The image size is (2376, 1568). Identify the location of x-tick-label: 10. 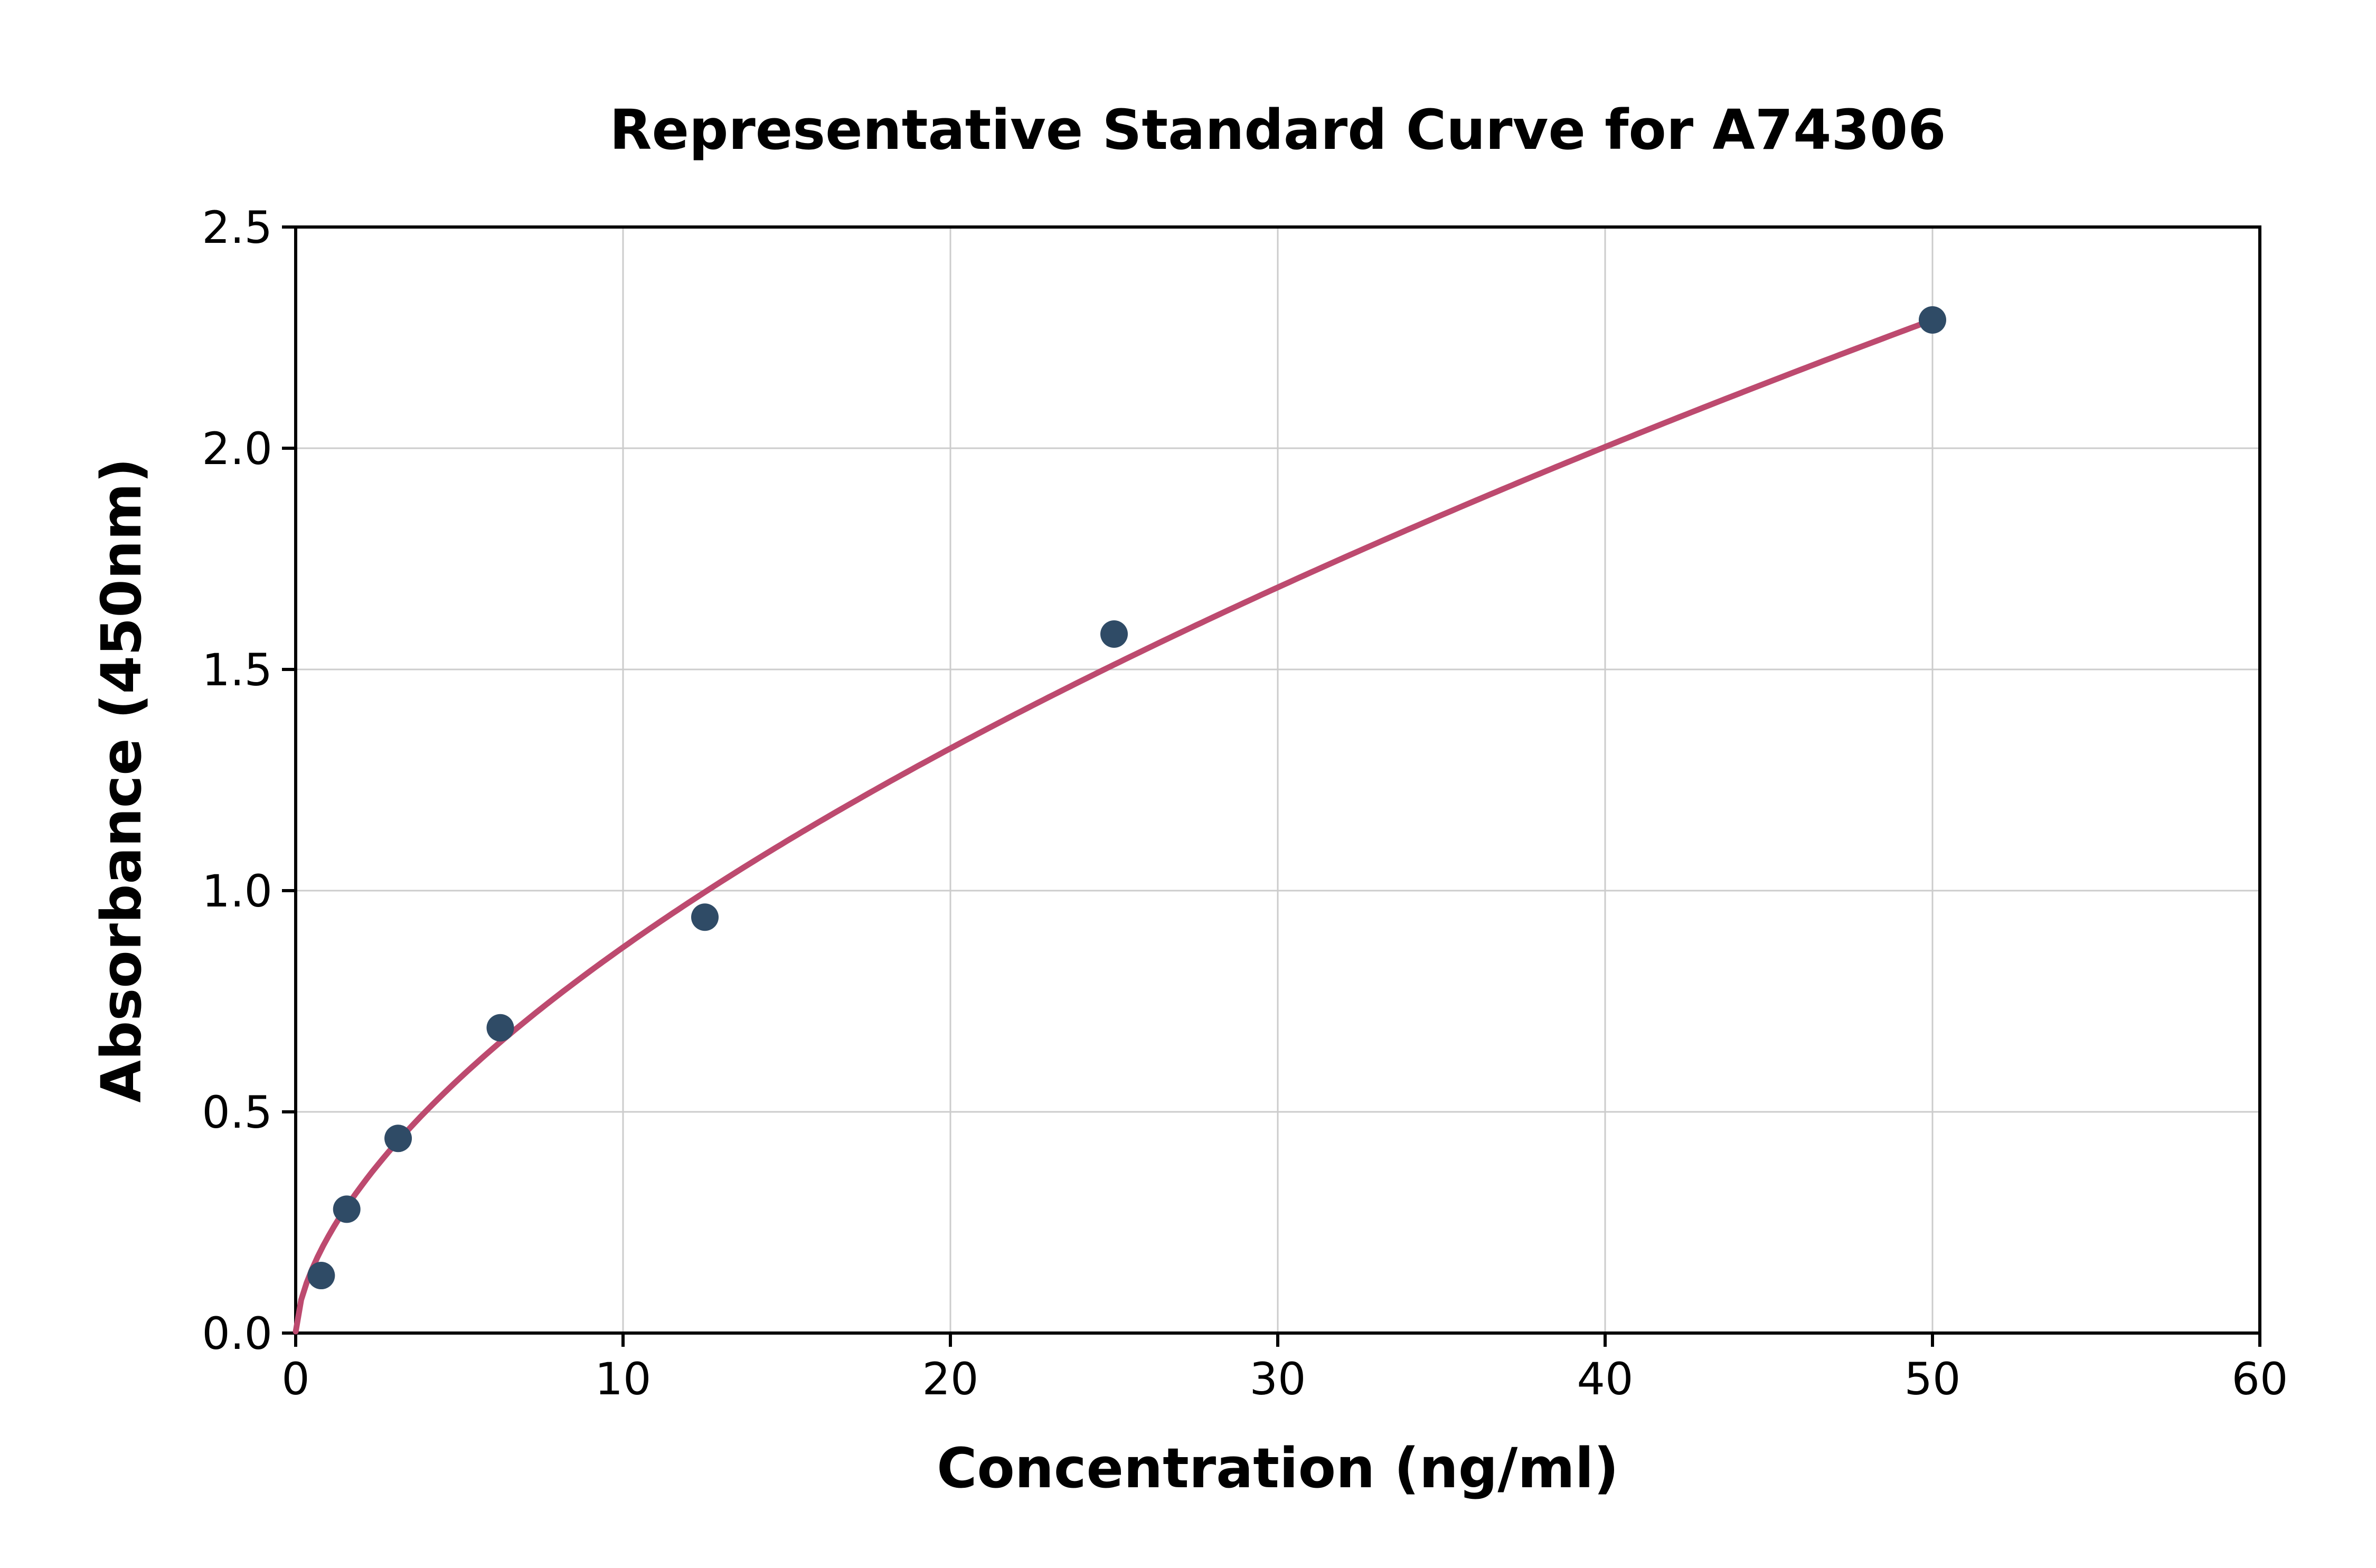
(624, 1379).